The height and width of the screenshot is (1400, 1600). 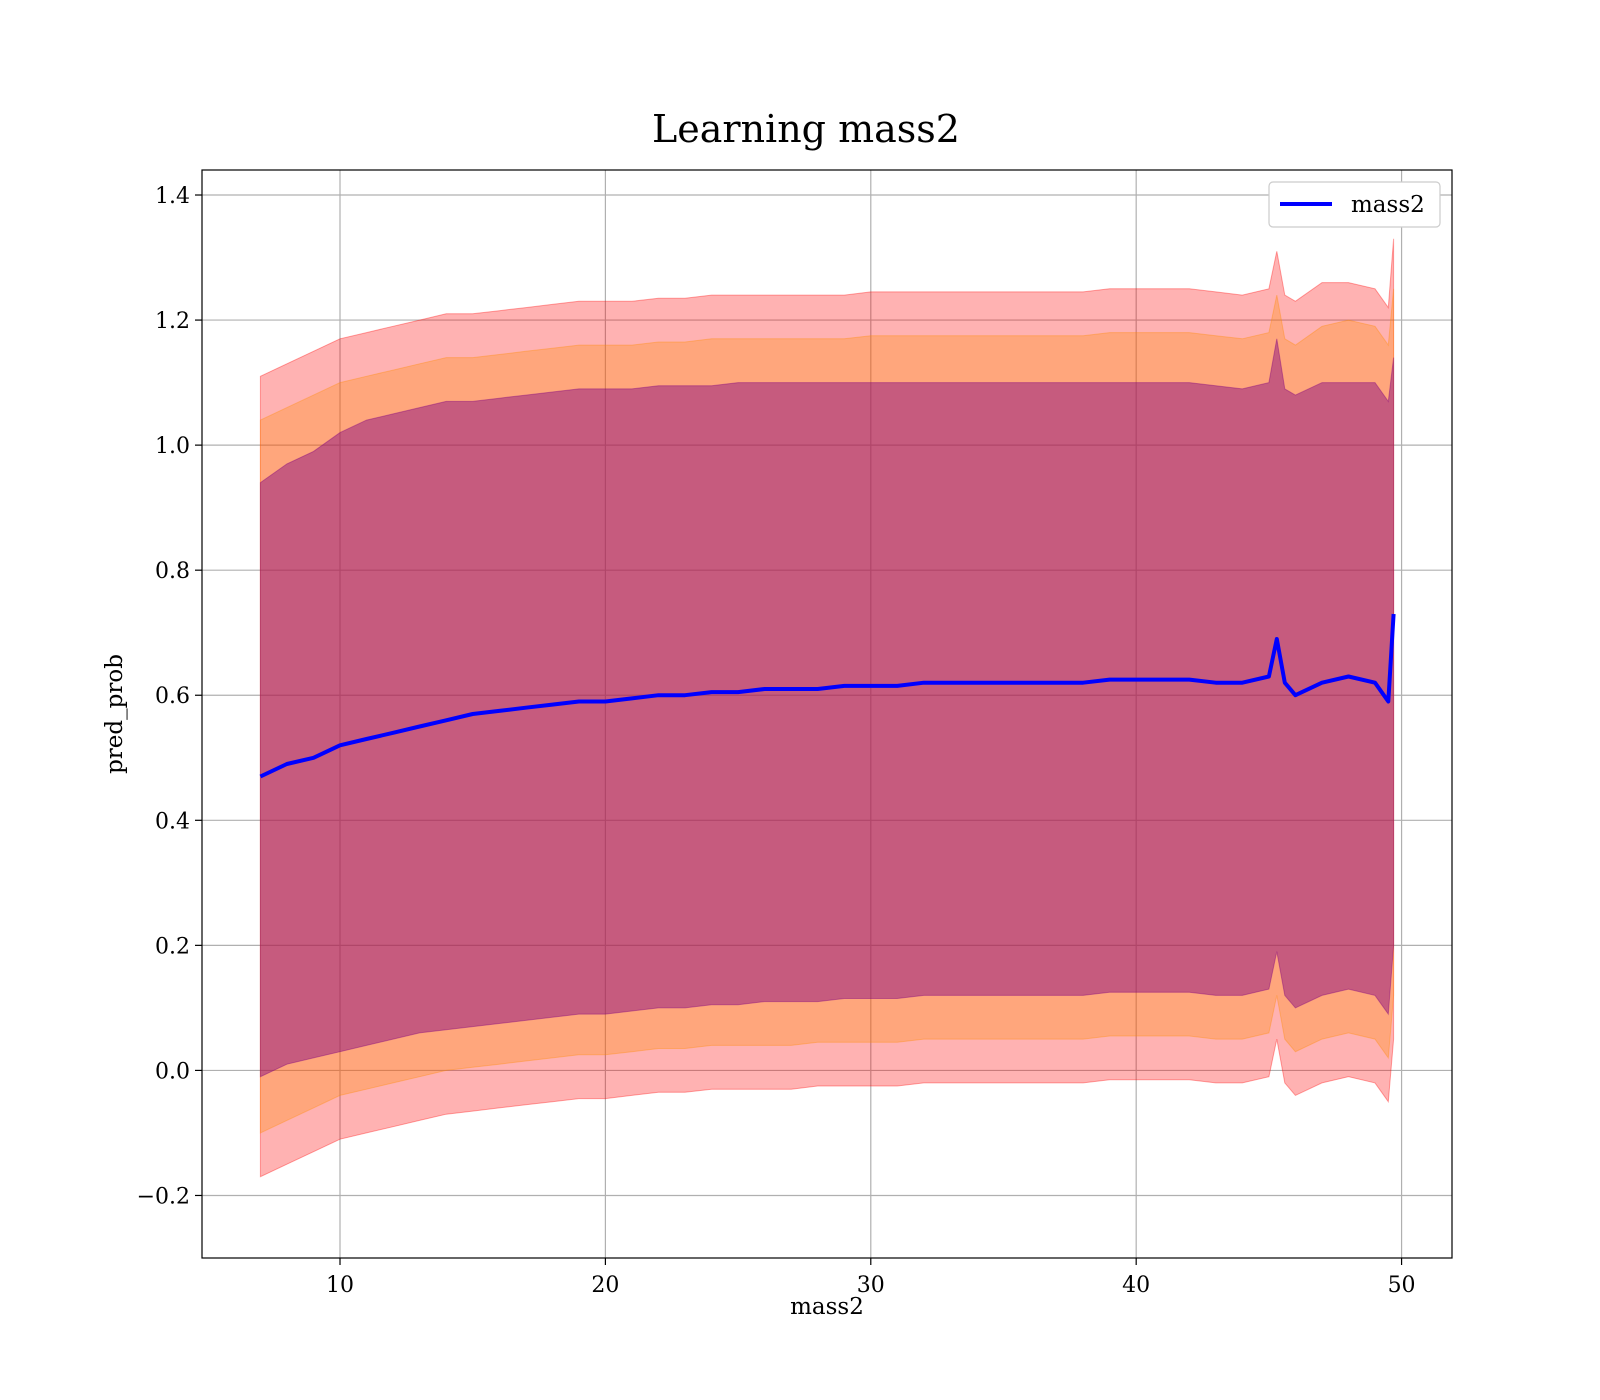 I want to click on x-tick-label: 40, so click(x=1136, y=1285).